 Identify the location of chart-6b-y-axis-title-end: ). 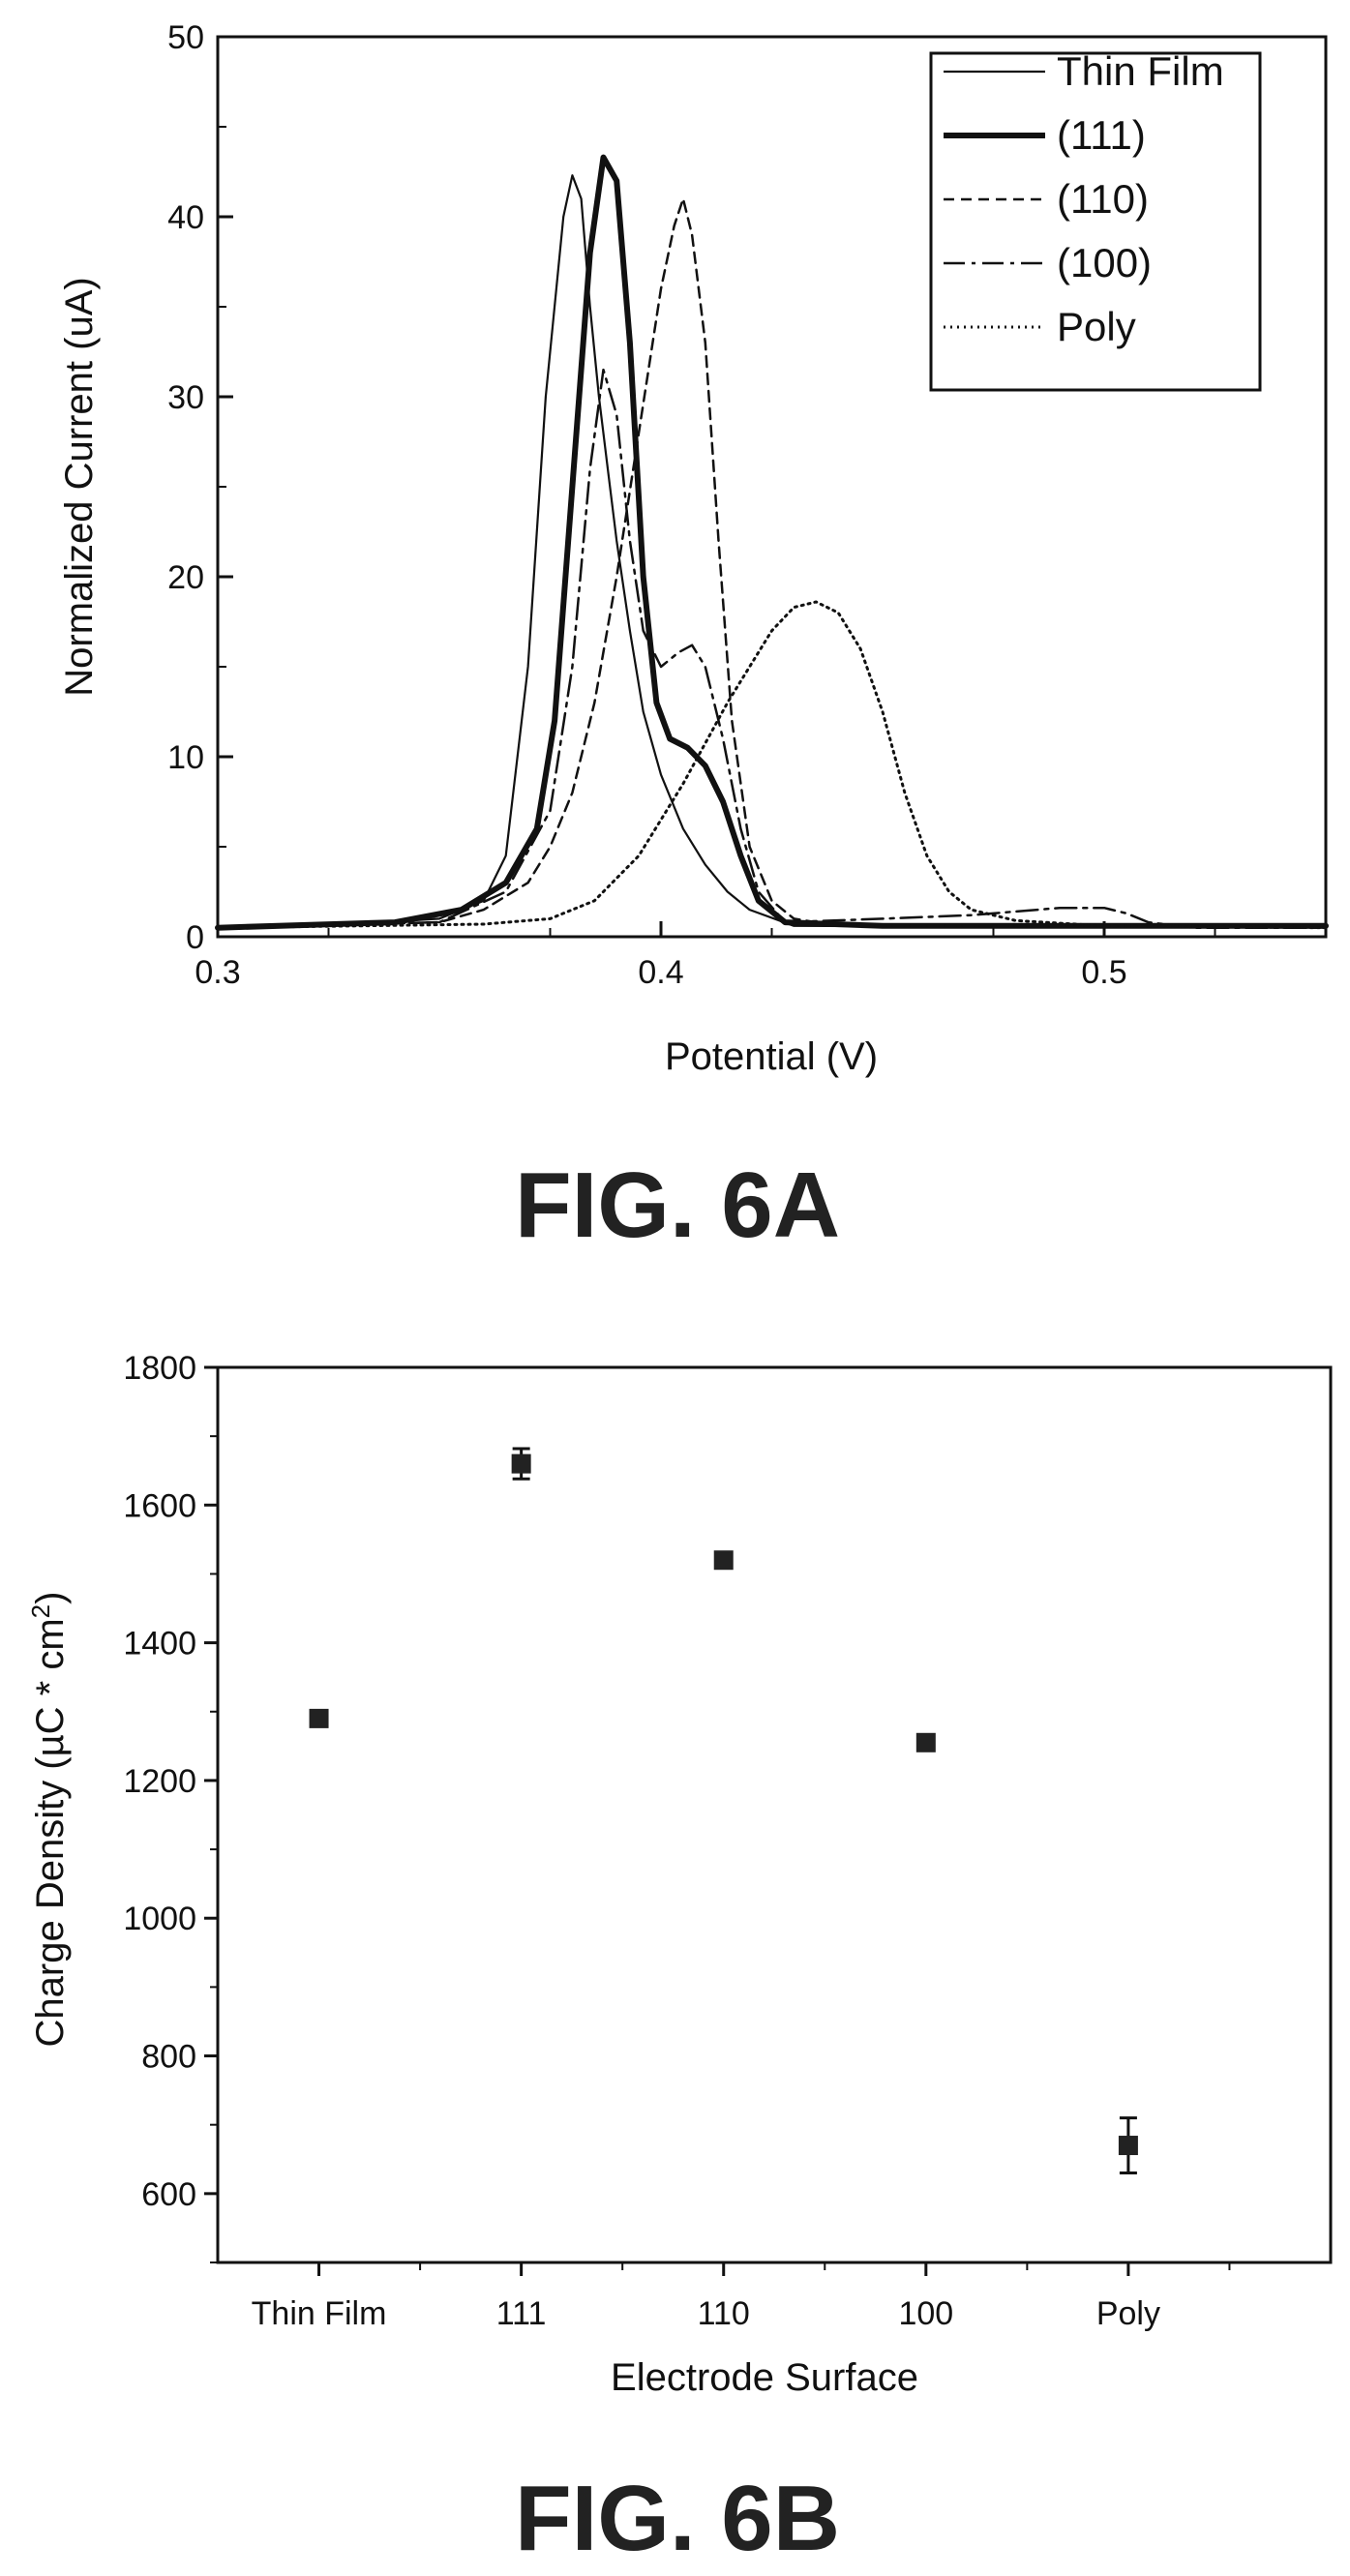
(51, 1598).